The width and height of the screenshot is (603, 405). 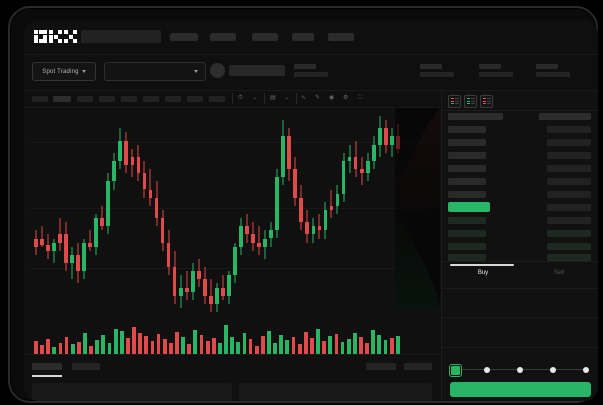 What do you see at coordinates (240, 98) in the screenshot?
I see `interval-icon: ⏱` at bounding box center [240, 98].